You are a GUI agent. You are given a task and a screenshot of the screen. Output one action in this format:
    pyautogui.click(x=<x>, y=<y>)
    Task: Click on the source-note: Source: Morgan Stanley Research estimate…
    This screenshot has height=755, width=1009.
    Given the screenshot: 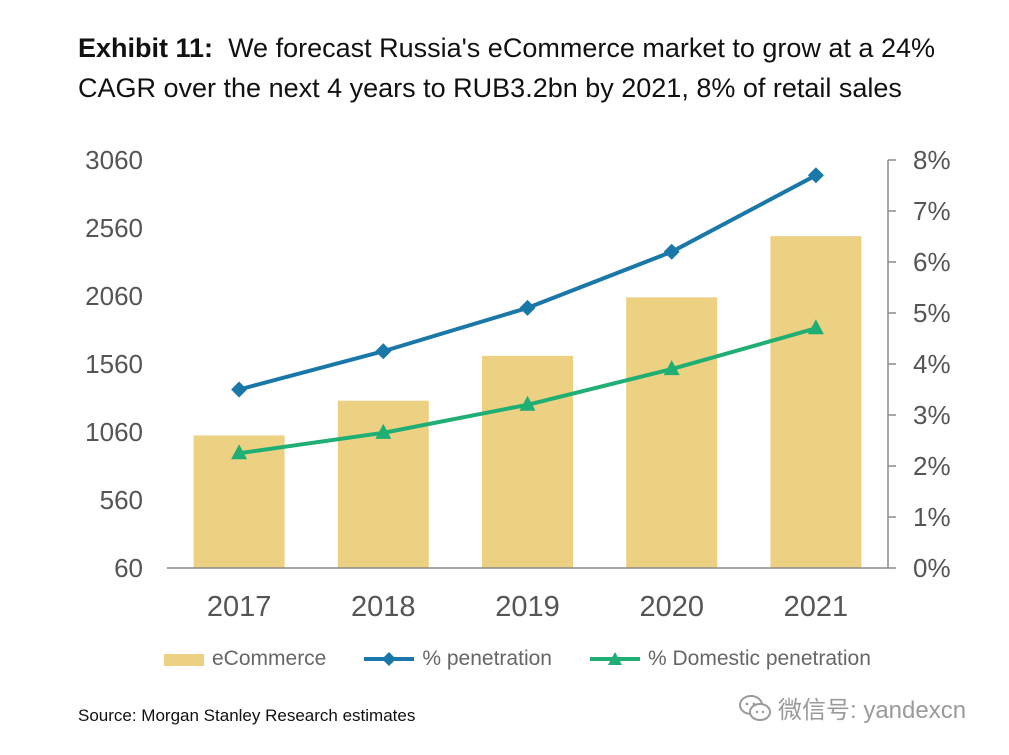 What is the action you would take?
    pyautogui.click(x=247, y=715)
    